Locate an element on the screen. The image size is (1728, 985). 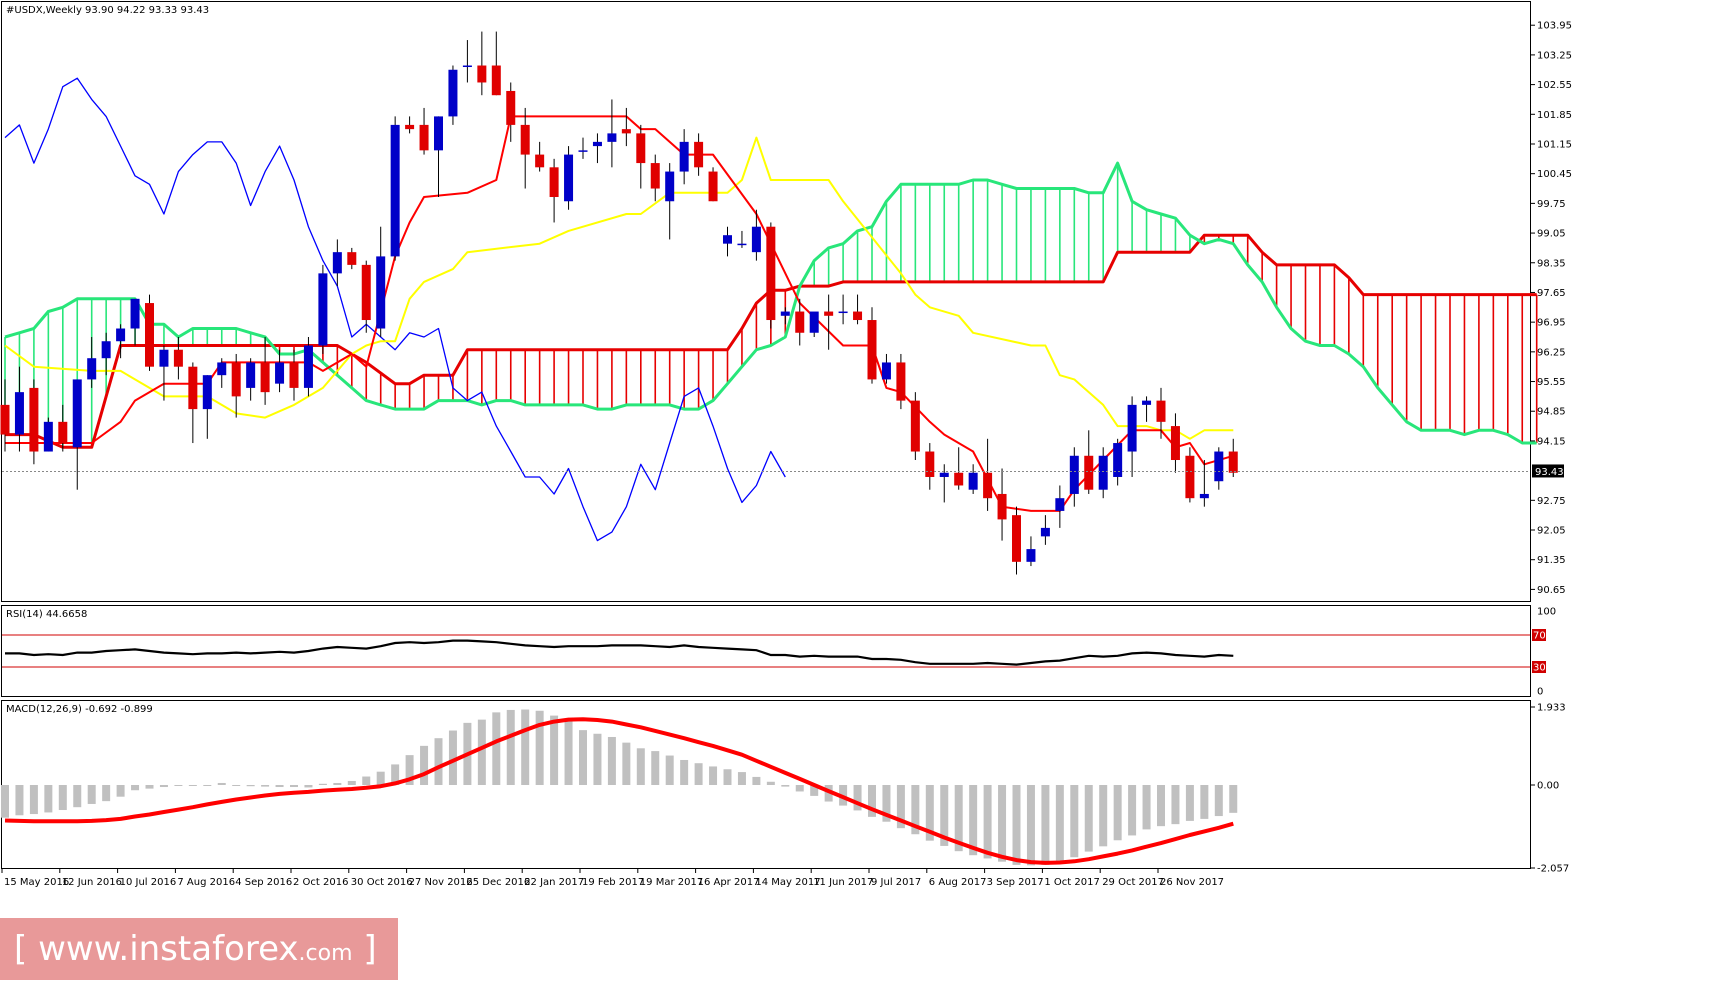
x-tick-label: 26 Nov 2017 is located at coordinates (1192, 882).